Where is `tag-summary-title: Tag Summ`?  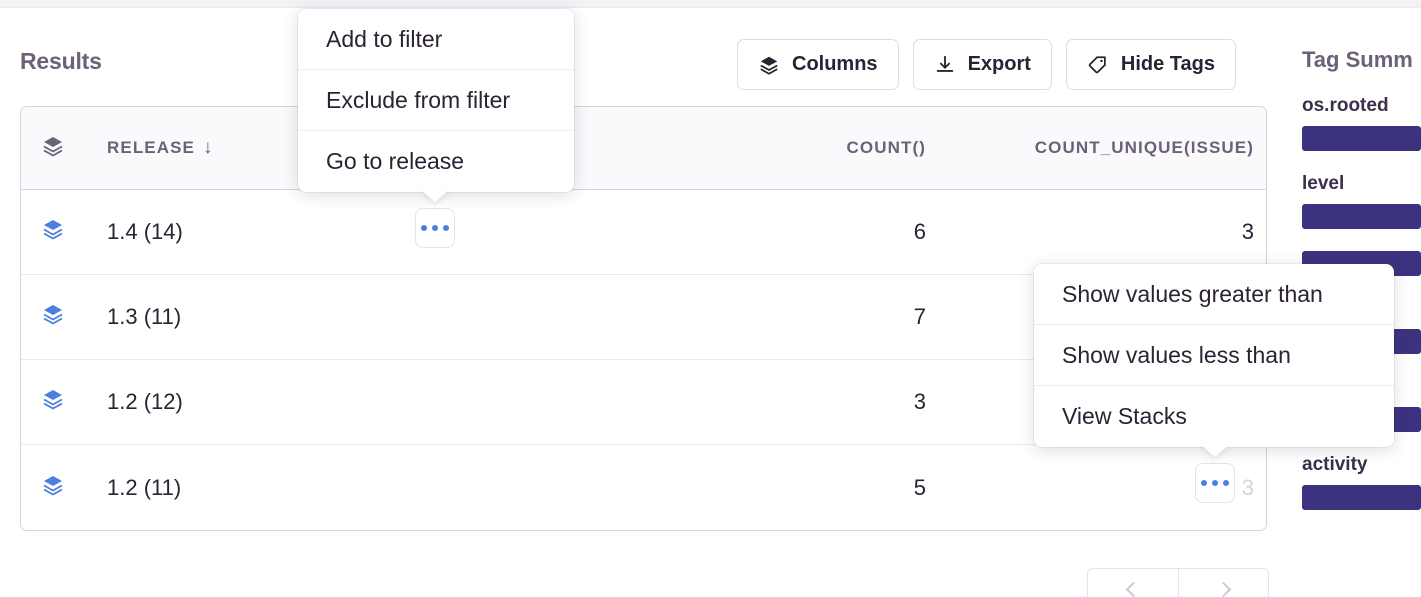 tag-summary-title: Tag Summ is located at coordinates (1357, 59).